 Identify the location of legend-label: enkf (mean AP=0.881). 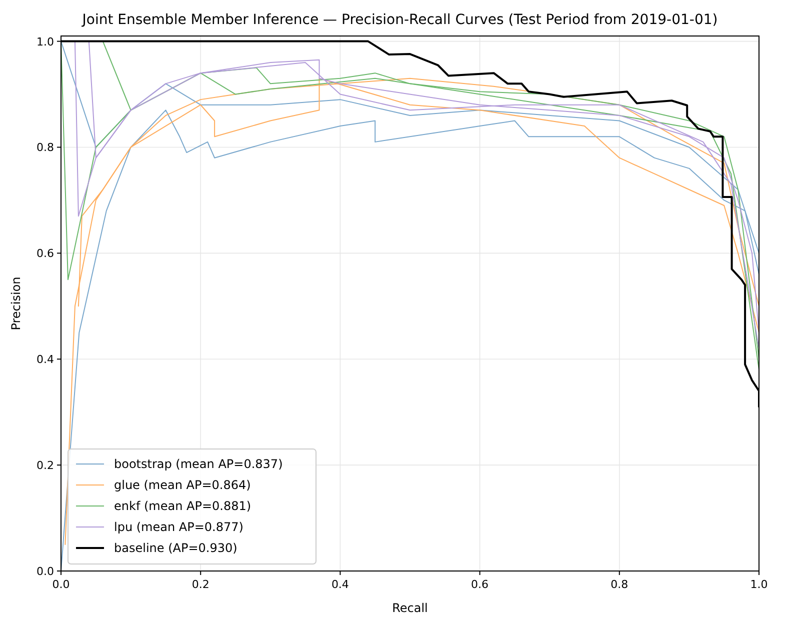
(183, 506).